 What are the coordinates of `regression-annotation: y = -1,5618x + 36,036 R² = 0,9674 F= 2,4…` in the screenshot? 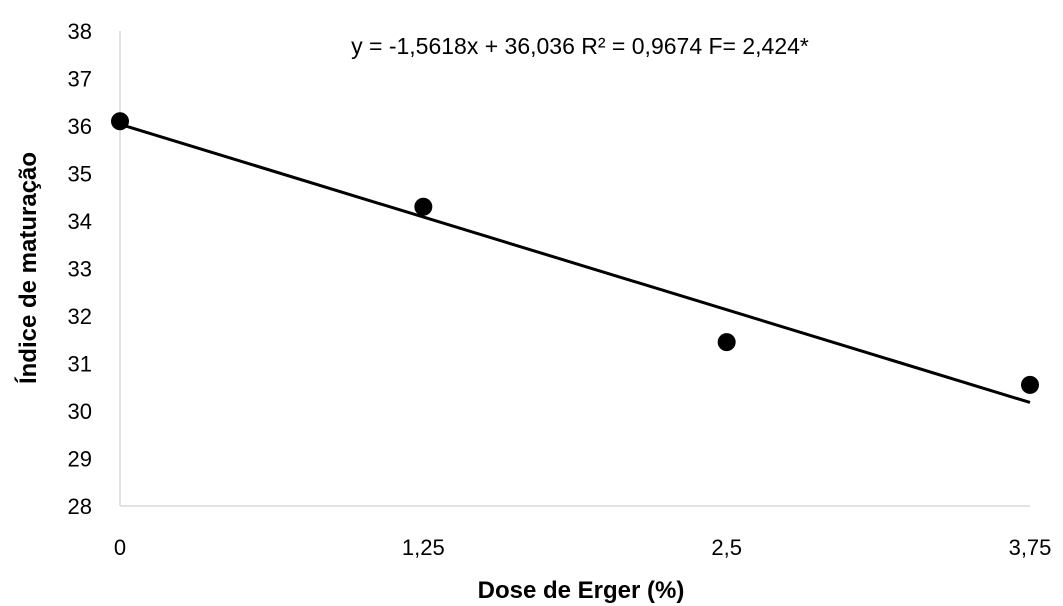 It's located at (580, 46).